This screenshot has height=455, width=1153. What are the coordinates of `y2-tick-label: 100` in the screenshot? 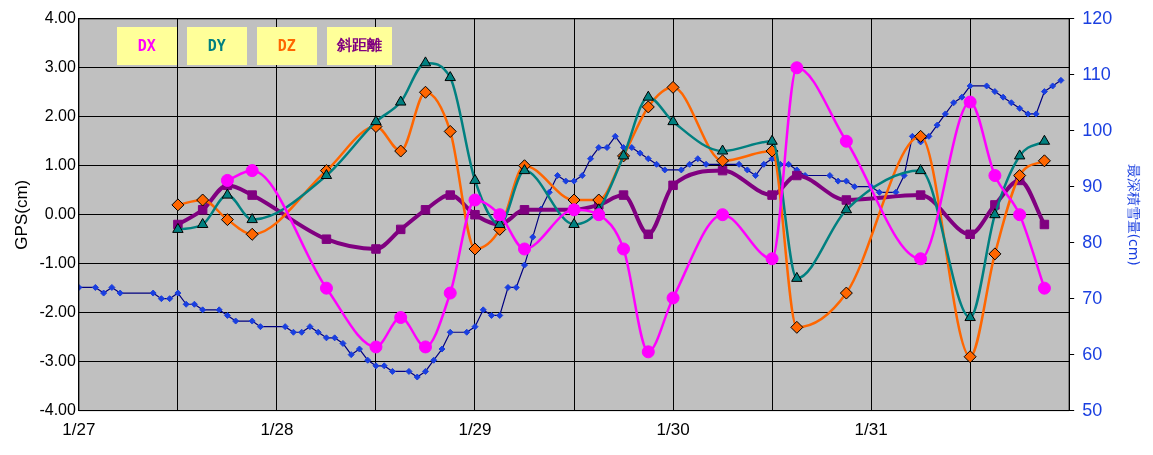 It's located at (1097, 129).